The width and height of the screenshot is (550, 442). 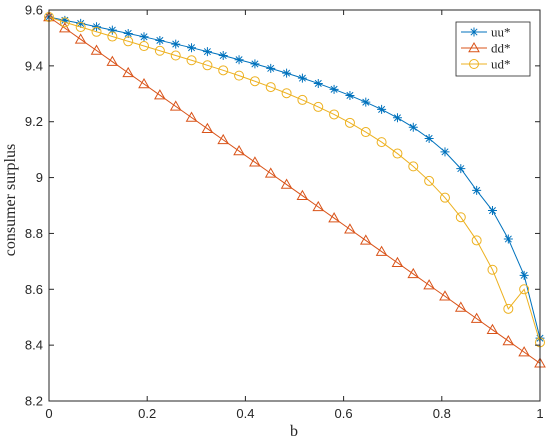 I want to click on x-tick-label: 0, so click(x=48, y=413).